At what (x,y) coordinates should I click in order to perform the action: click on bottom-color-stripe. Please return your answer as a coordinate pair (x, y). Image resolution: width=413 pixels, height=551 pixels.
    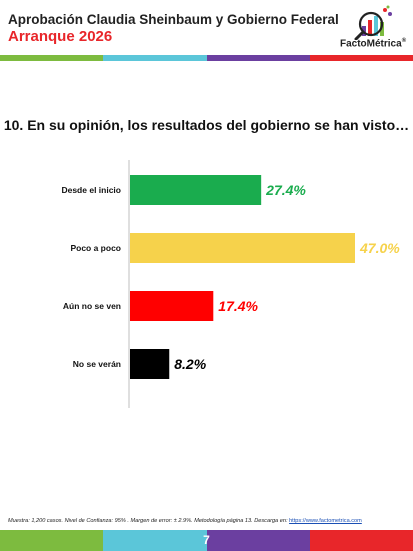
    Looking at the image, I should click on (206, 540).